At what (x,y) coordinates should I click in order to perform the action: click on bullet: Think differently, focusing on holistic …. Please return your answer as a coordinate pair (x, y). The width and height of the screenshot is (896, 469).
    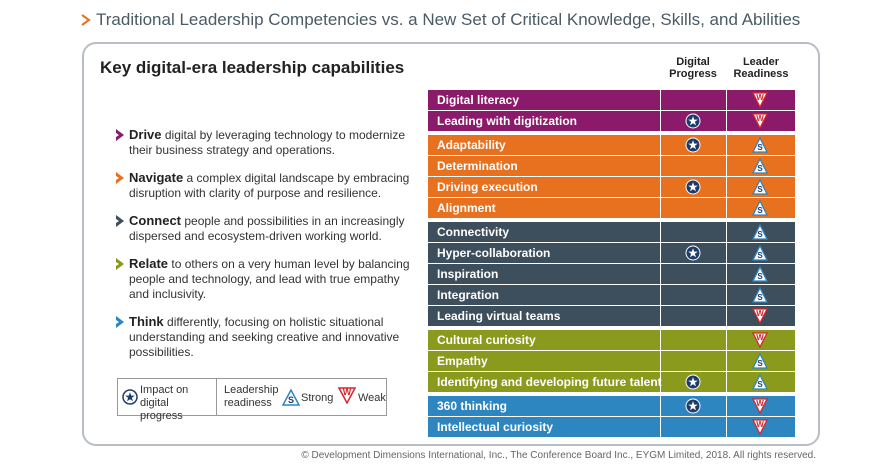
    Looking at the image, I should click on (265, 337).